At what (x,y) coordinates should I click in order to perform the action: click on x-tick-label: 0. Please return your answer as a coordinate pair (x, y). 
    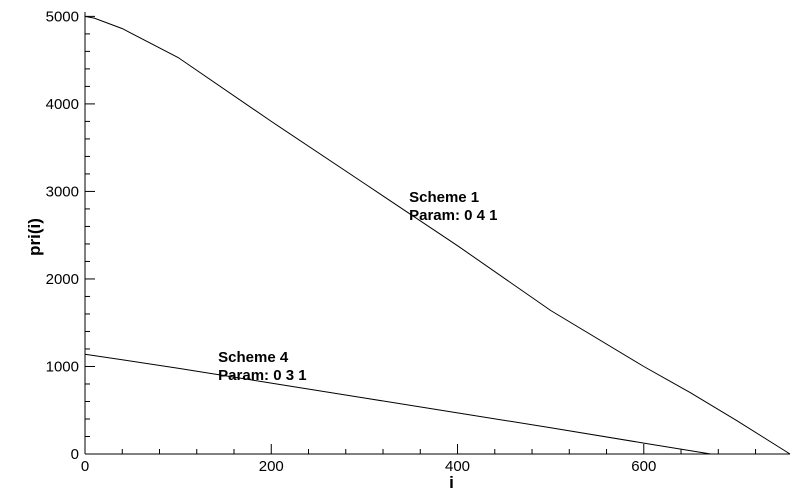
    Looking at the image, I should click on (85, 466).